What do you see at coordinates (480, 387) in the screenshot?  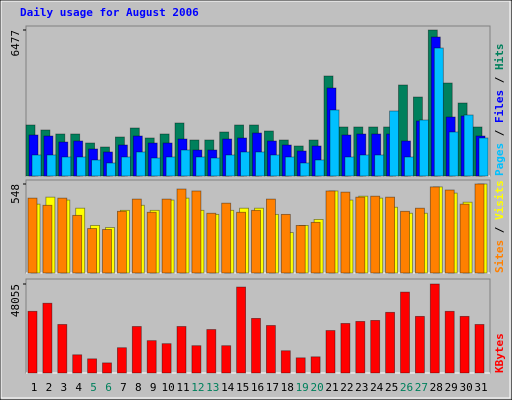 I see `x-tick-label: 31` at bounding box center [480, 387].